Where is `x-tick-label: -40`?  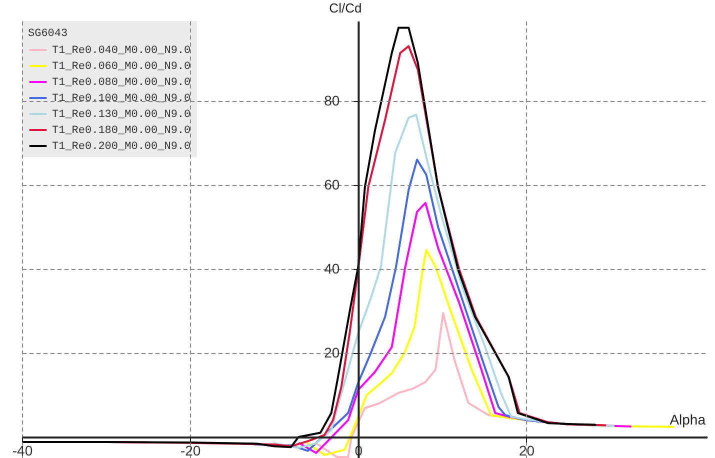
x-tick-label: -40 is located at coordinates (22, 450).